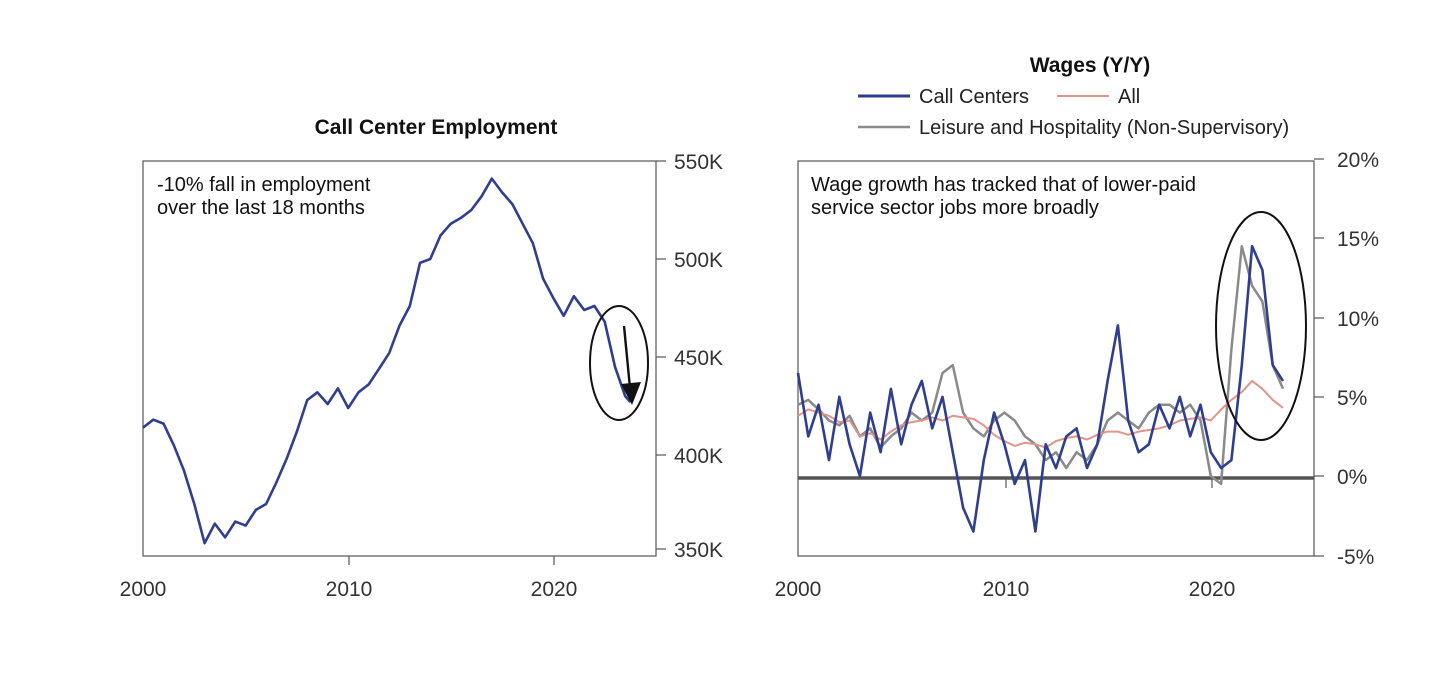 The height and width of the screenshot is (678, 1430). I want to click on wages-xtick-label: 2020, so click(1212, 589).